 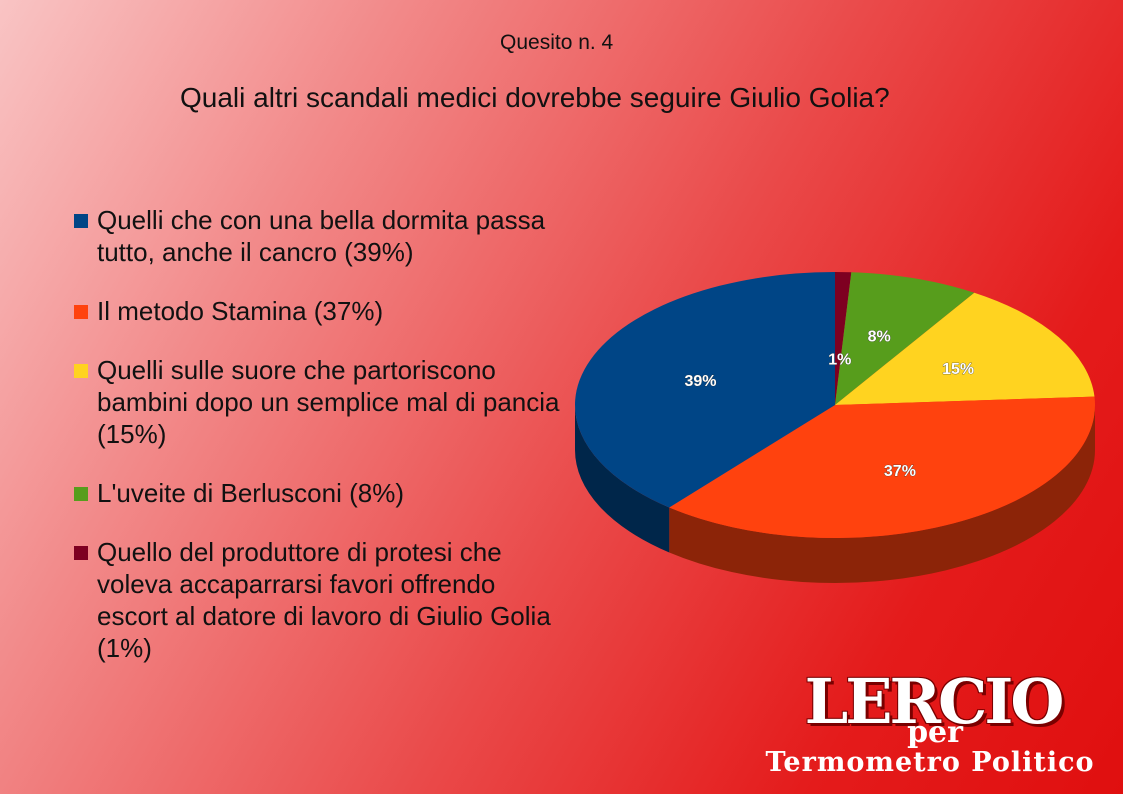 I want to click on legend-label: Il metodo Stamina (37%), so click(x=240, y=311).